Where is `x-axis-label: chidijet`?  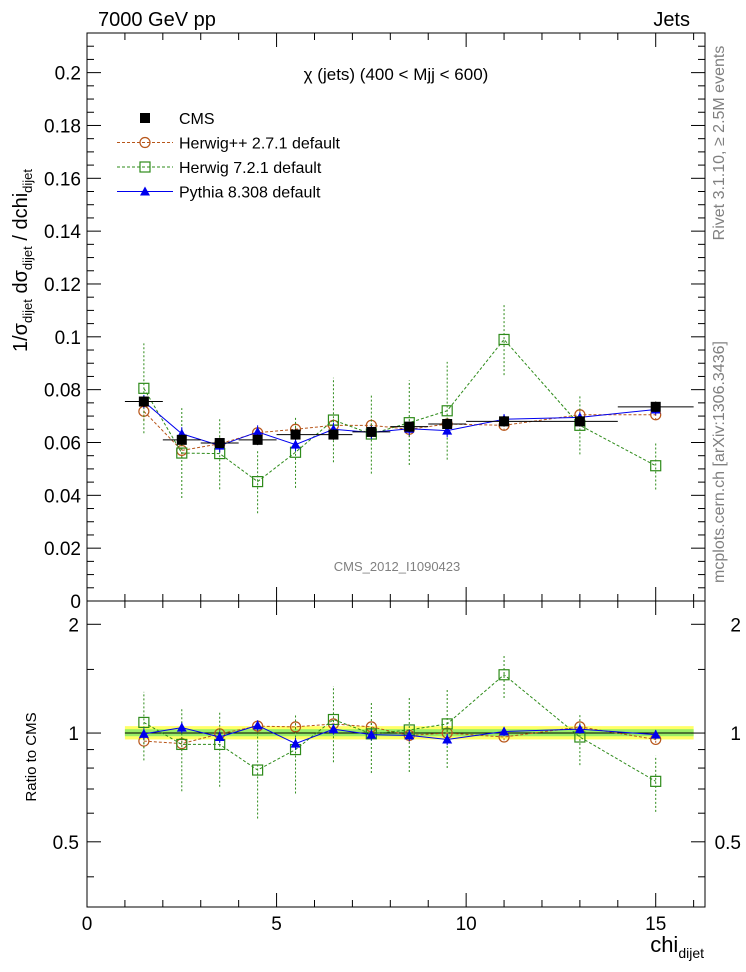 x-axis-label: chidijet is located at coordinates (677, 946).